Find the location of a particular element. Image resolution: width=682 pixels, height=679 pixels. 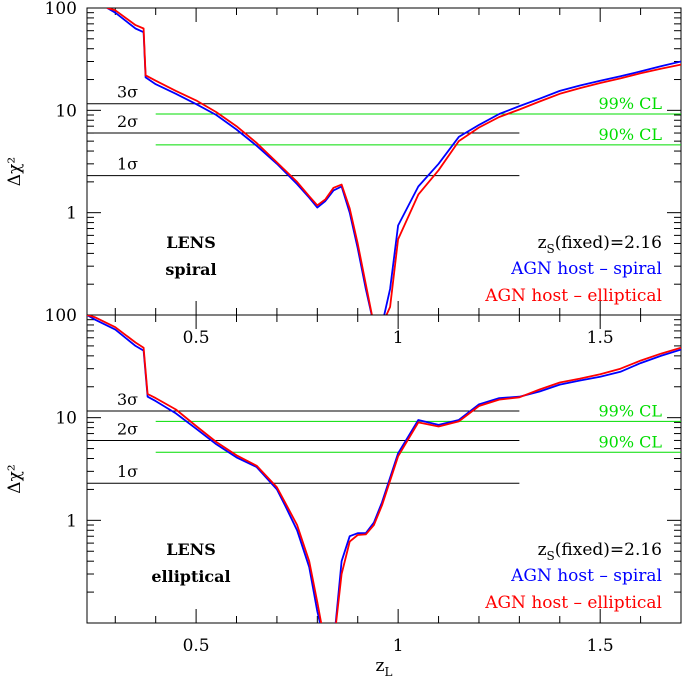

panel-label-line2: elliptical is located at coordinates (190, 576).